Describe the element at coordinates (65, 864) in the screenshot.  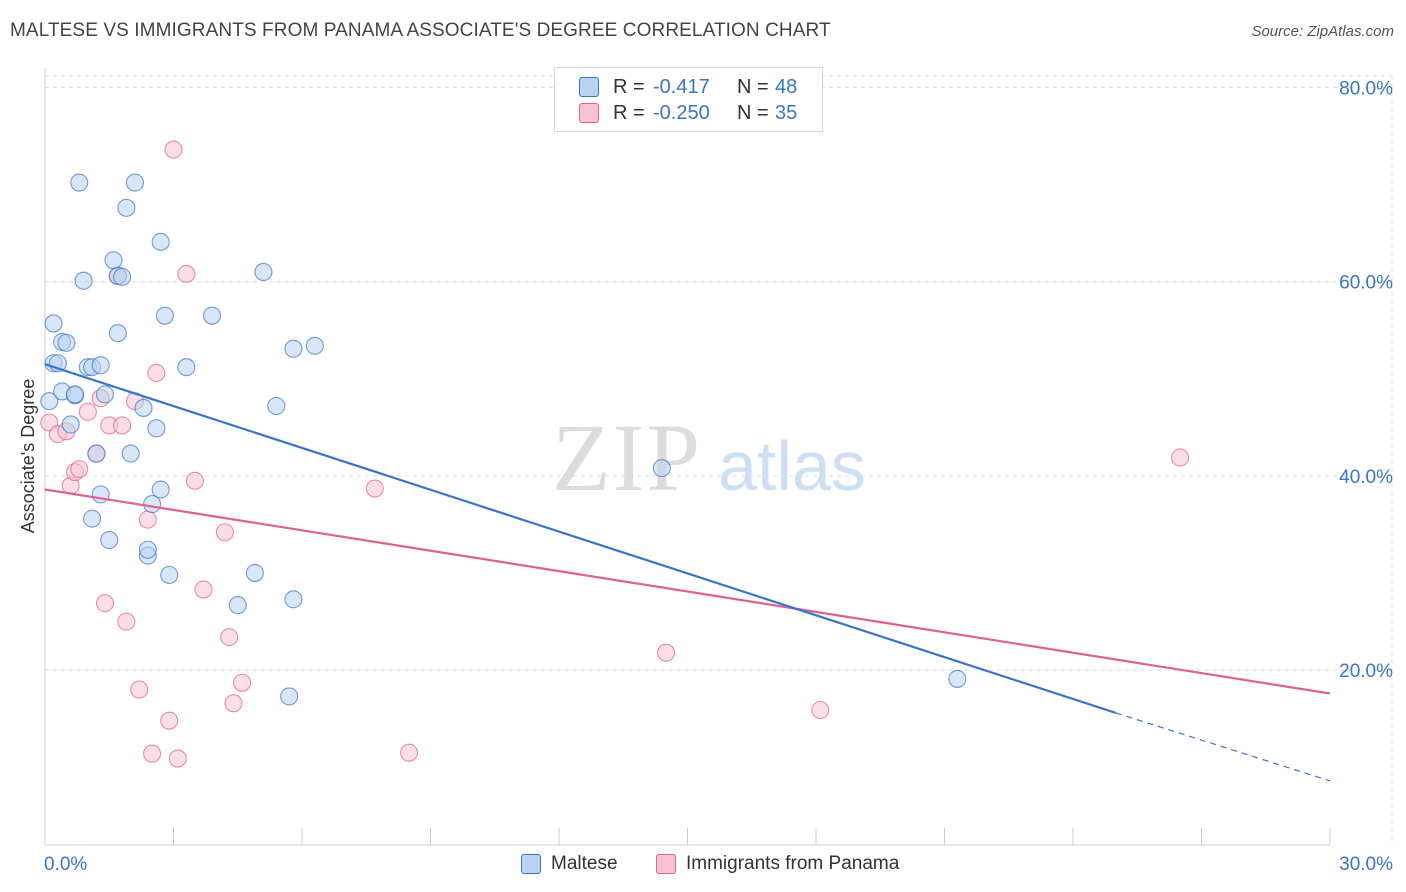
I see `x-tick-label: 0.0%` at that location.